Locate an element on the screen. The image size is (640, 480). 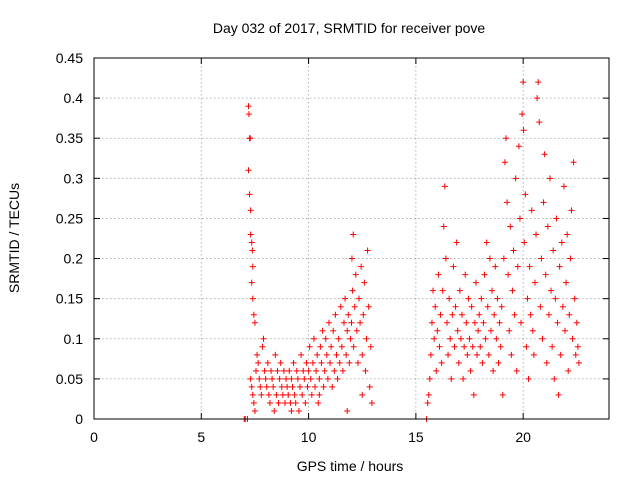
x-tick-label: 15 is located at coordinates (416, 437).